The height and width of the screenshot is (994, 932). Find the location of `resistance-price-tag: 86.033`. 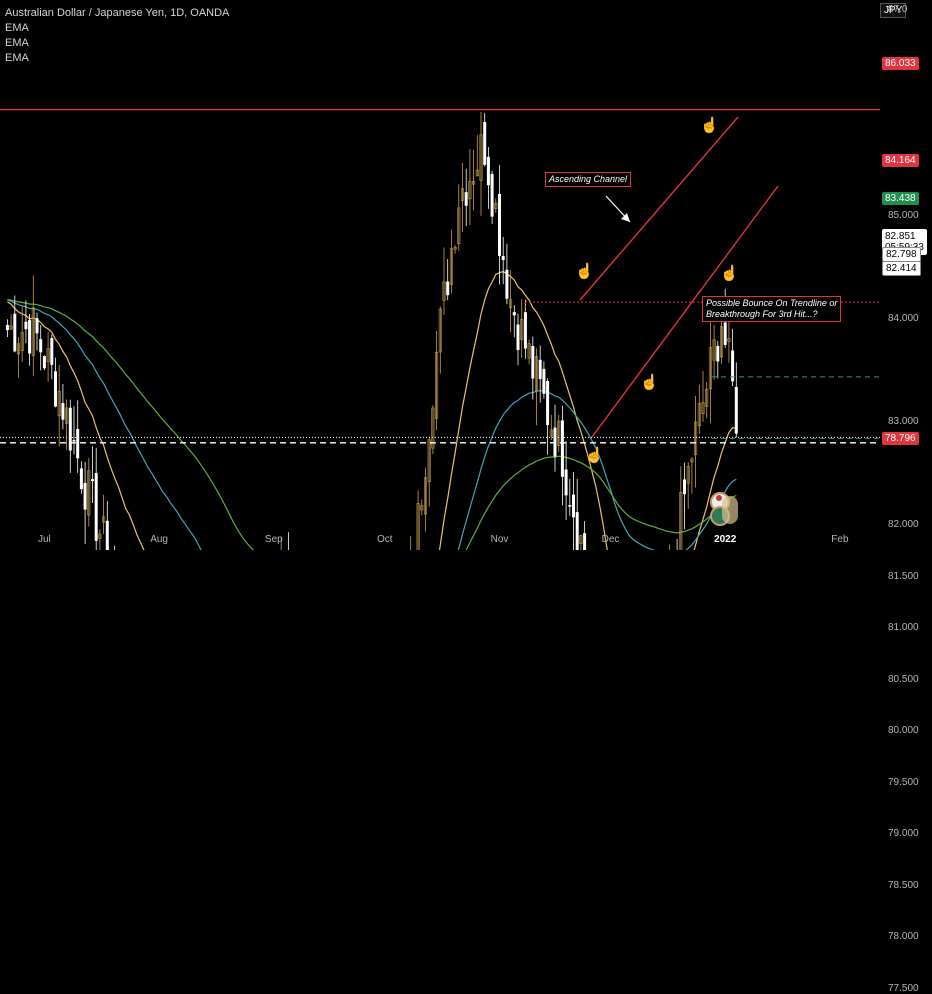

resistance-price-tag: 86.033 is located at coordinates (900, 63).